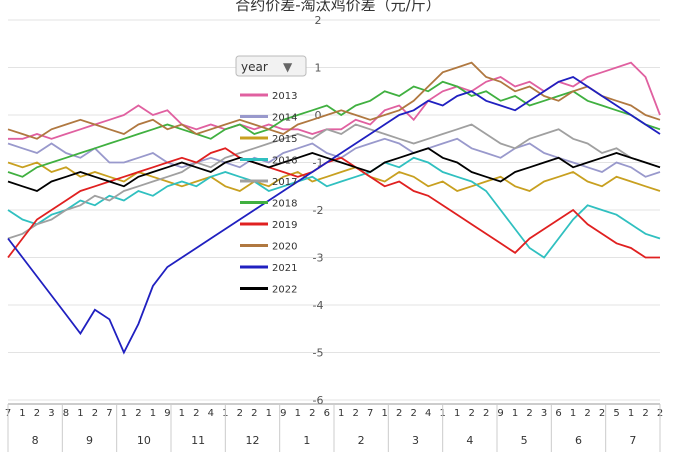 The height and width of the screenshot is (460, 677). Describe the element at coordinates (415, 440) in the screenshot. I see `x-month-label: 3` at that location.